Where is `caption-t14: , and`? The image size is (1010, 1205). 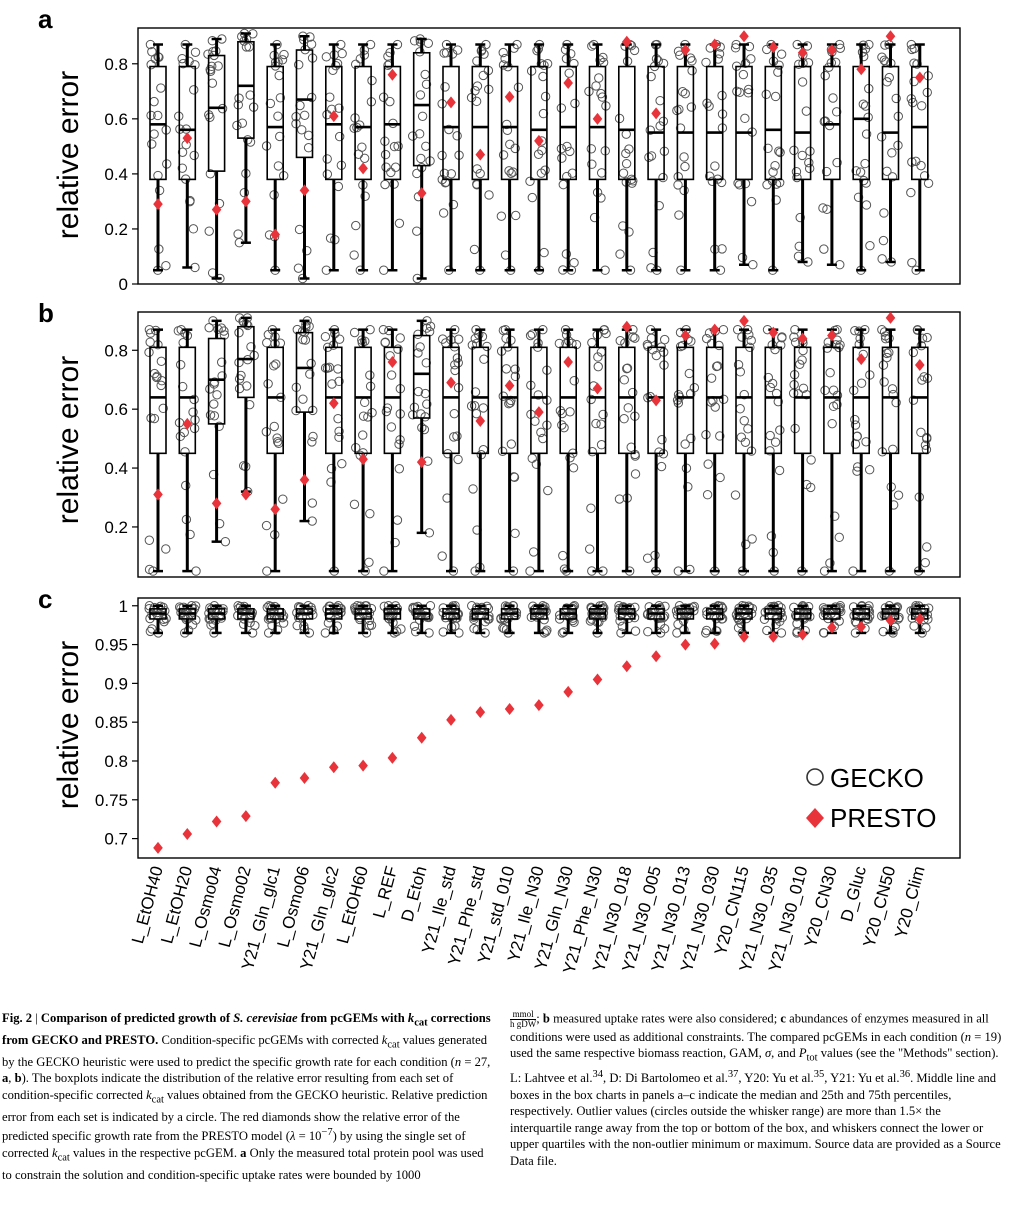
caption-t14: , and is located at coordinates (785, 1053).